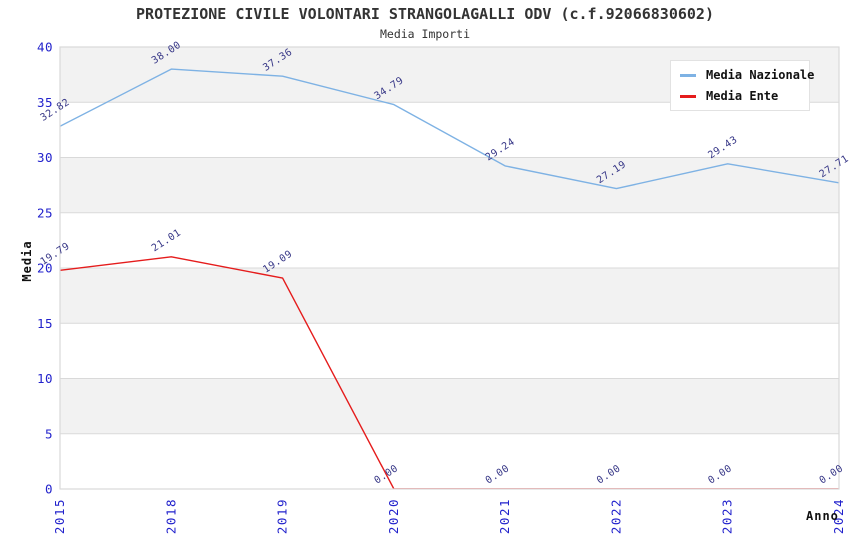 This screenshot has width=850, height=550. Describe the element at coordinates (27, 261) in the screenshot. I see `y-axis-title: Media` at that location.